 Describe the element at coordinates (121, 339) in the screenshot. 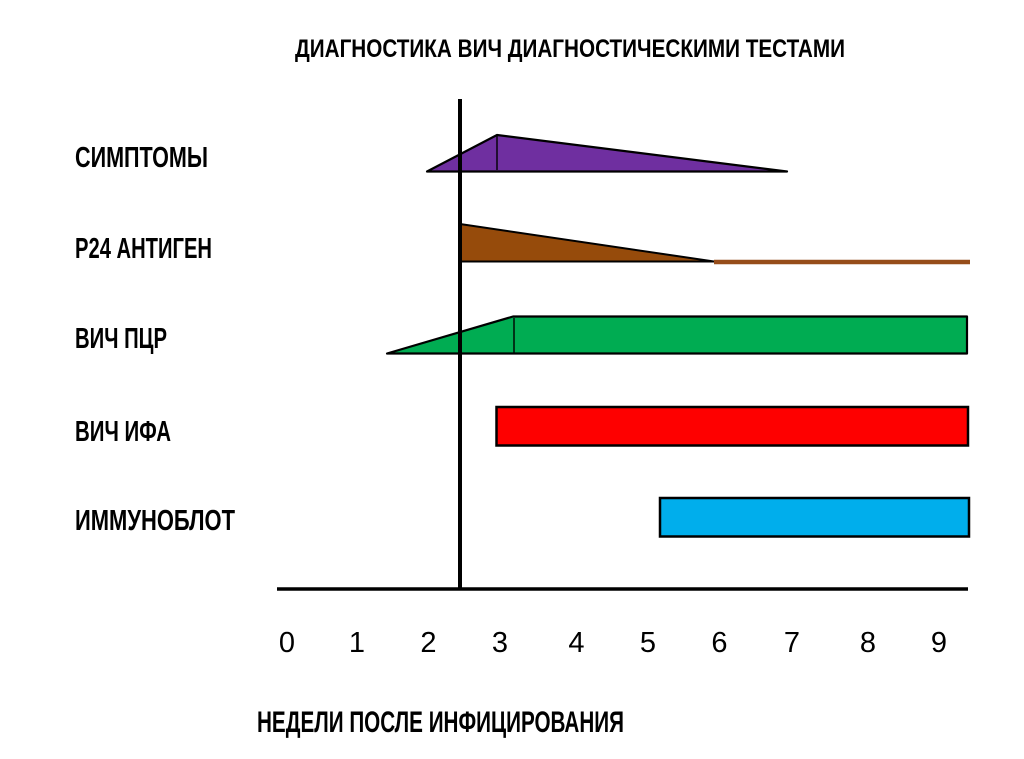

I see `svg-text: ВИЧ ПЦР` at that location.